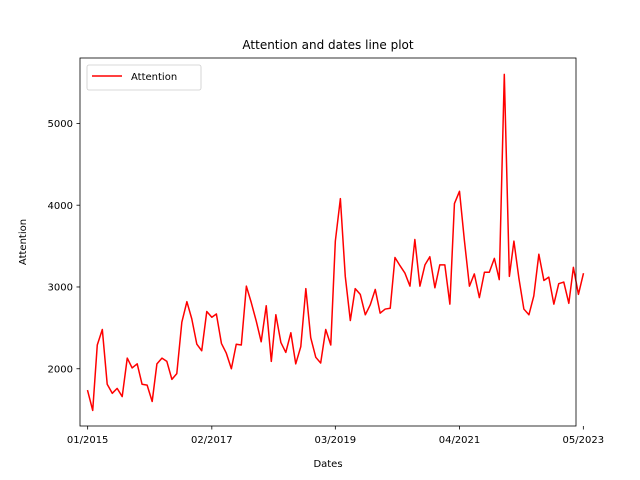  What do you see at coordinates (60, 124) in the screenshot?
I see `y-tick-label: 5000` at bounding box center [60, 124].